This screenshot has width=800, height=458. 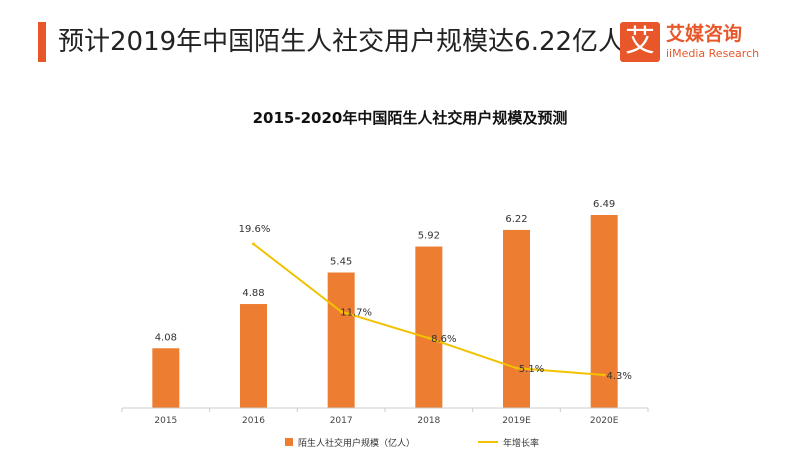 I want to click on bar-value-label: 6.49, so click(x=604, y=204).